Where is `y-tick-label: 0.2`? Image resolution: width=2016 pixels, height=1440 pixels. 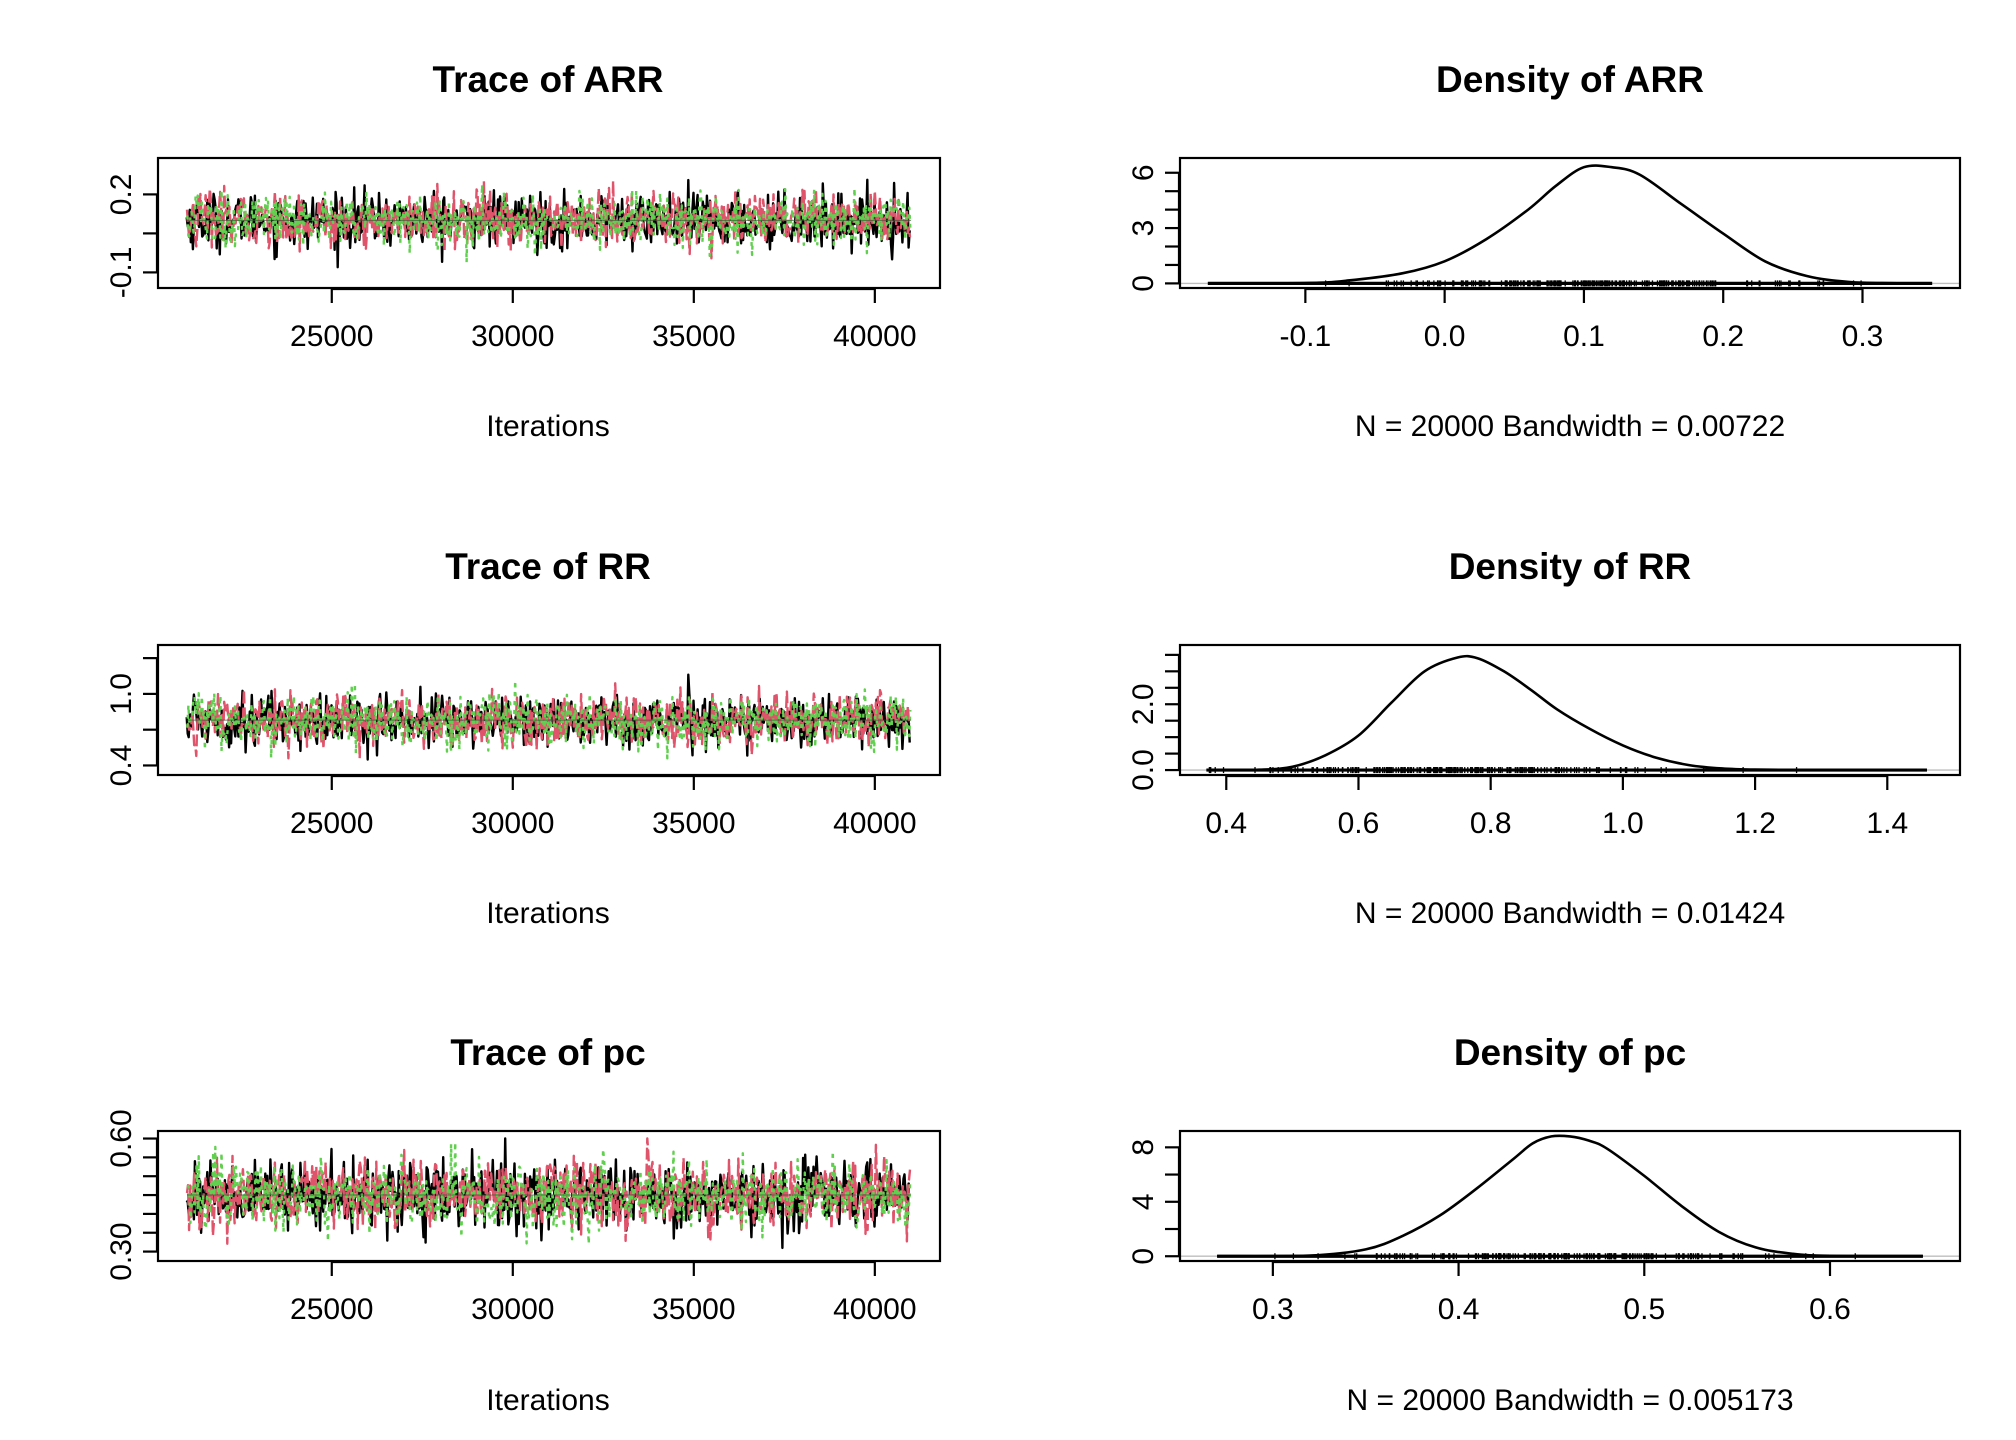 y-tick-label: 0.2 is located at coordinates (121, 195).